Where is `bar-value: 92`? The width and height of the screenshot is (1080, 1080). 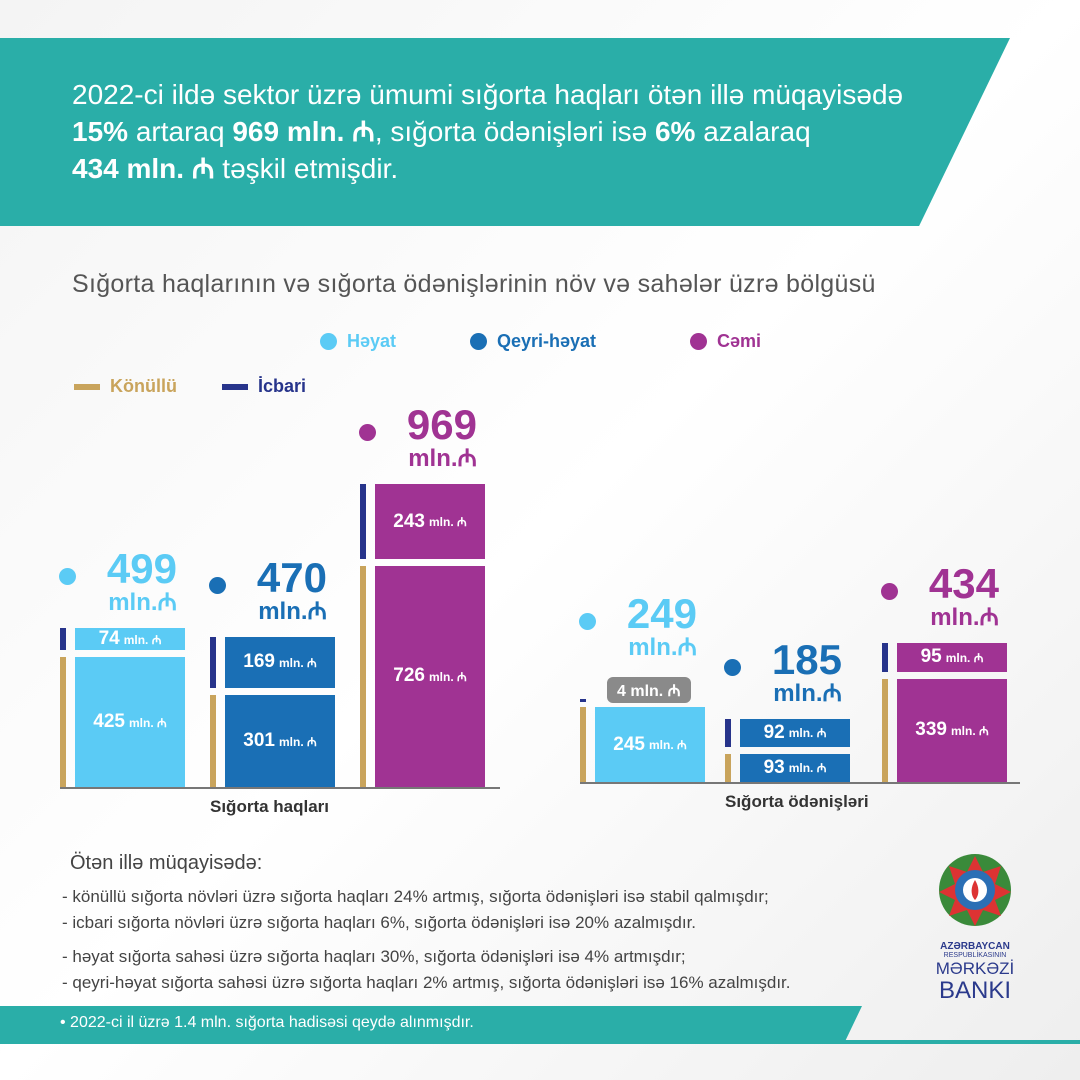 bar-value: 92 is located at coordinates (774, 732).